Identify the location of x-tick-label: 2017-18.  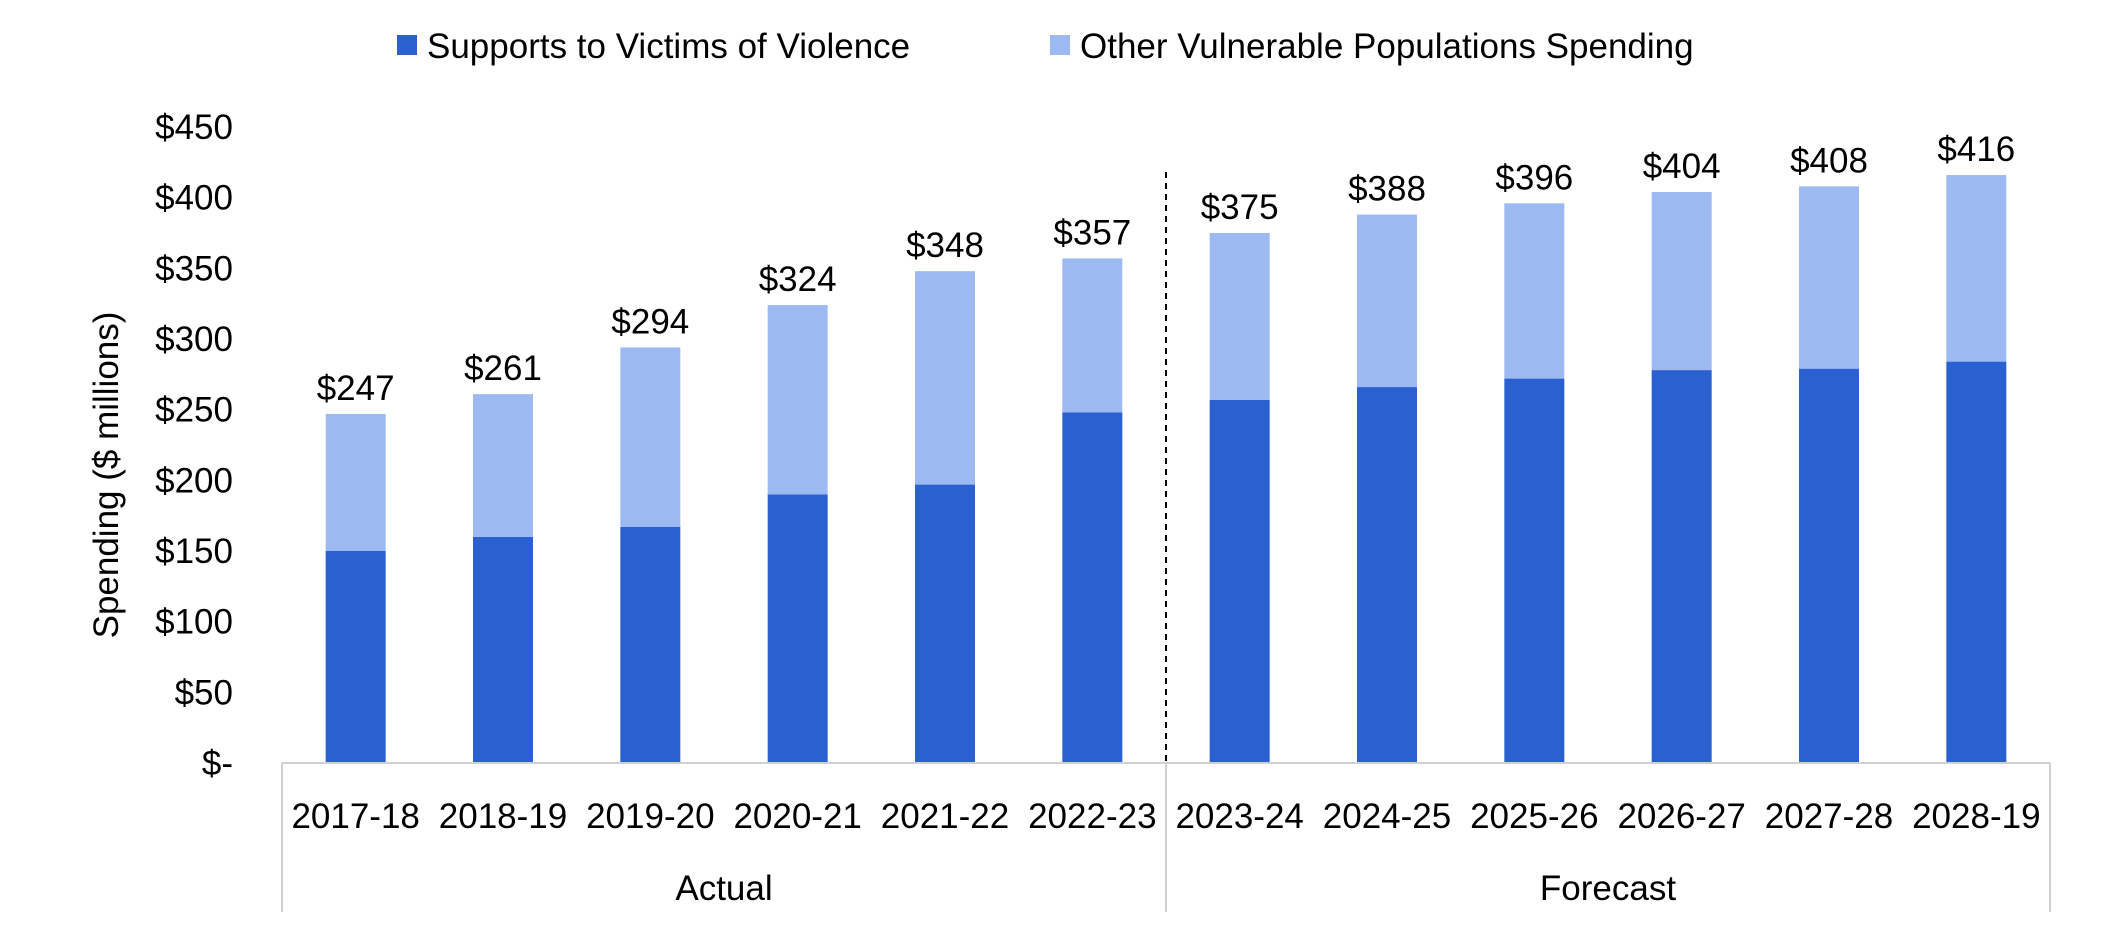
(355, 816).